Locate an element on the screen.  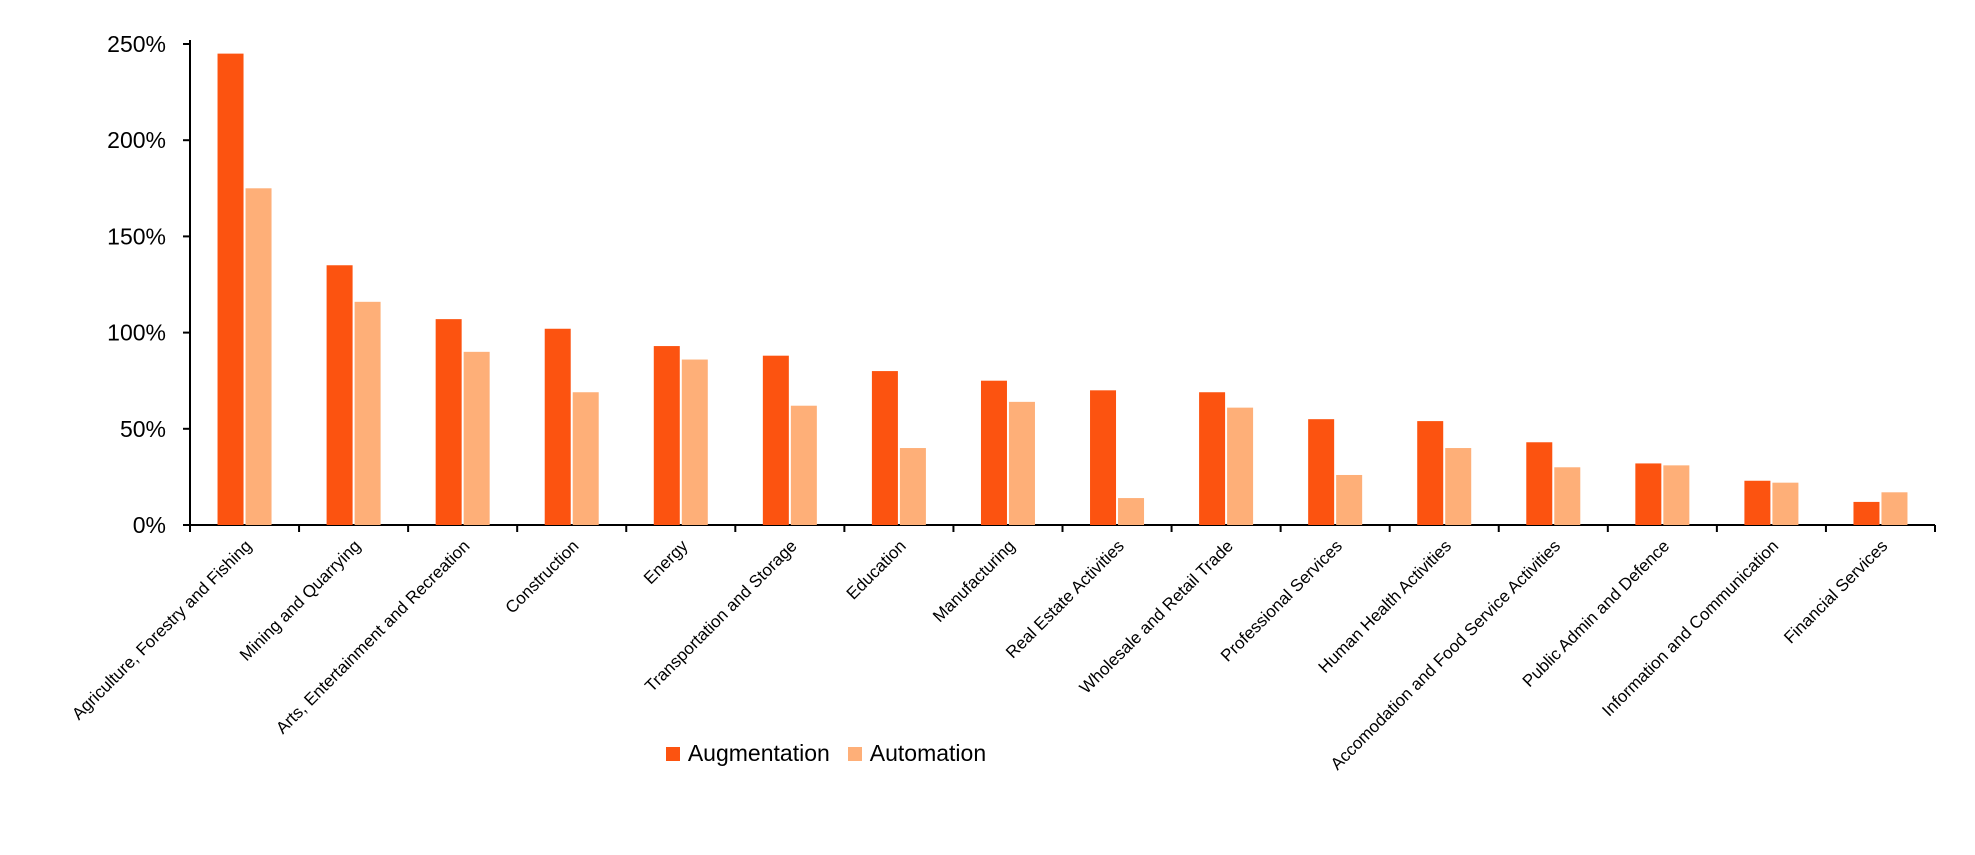
category-label: Professional Services is located at coordinates (1281, 600).